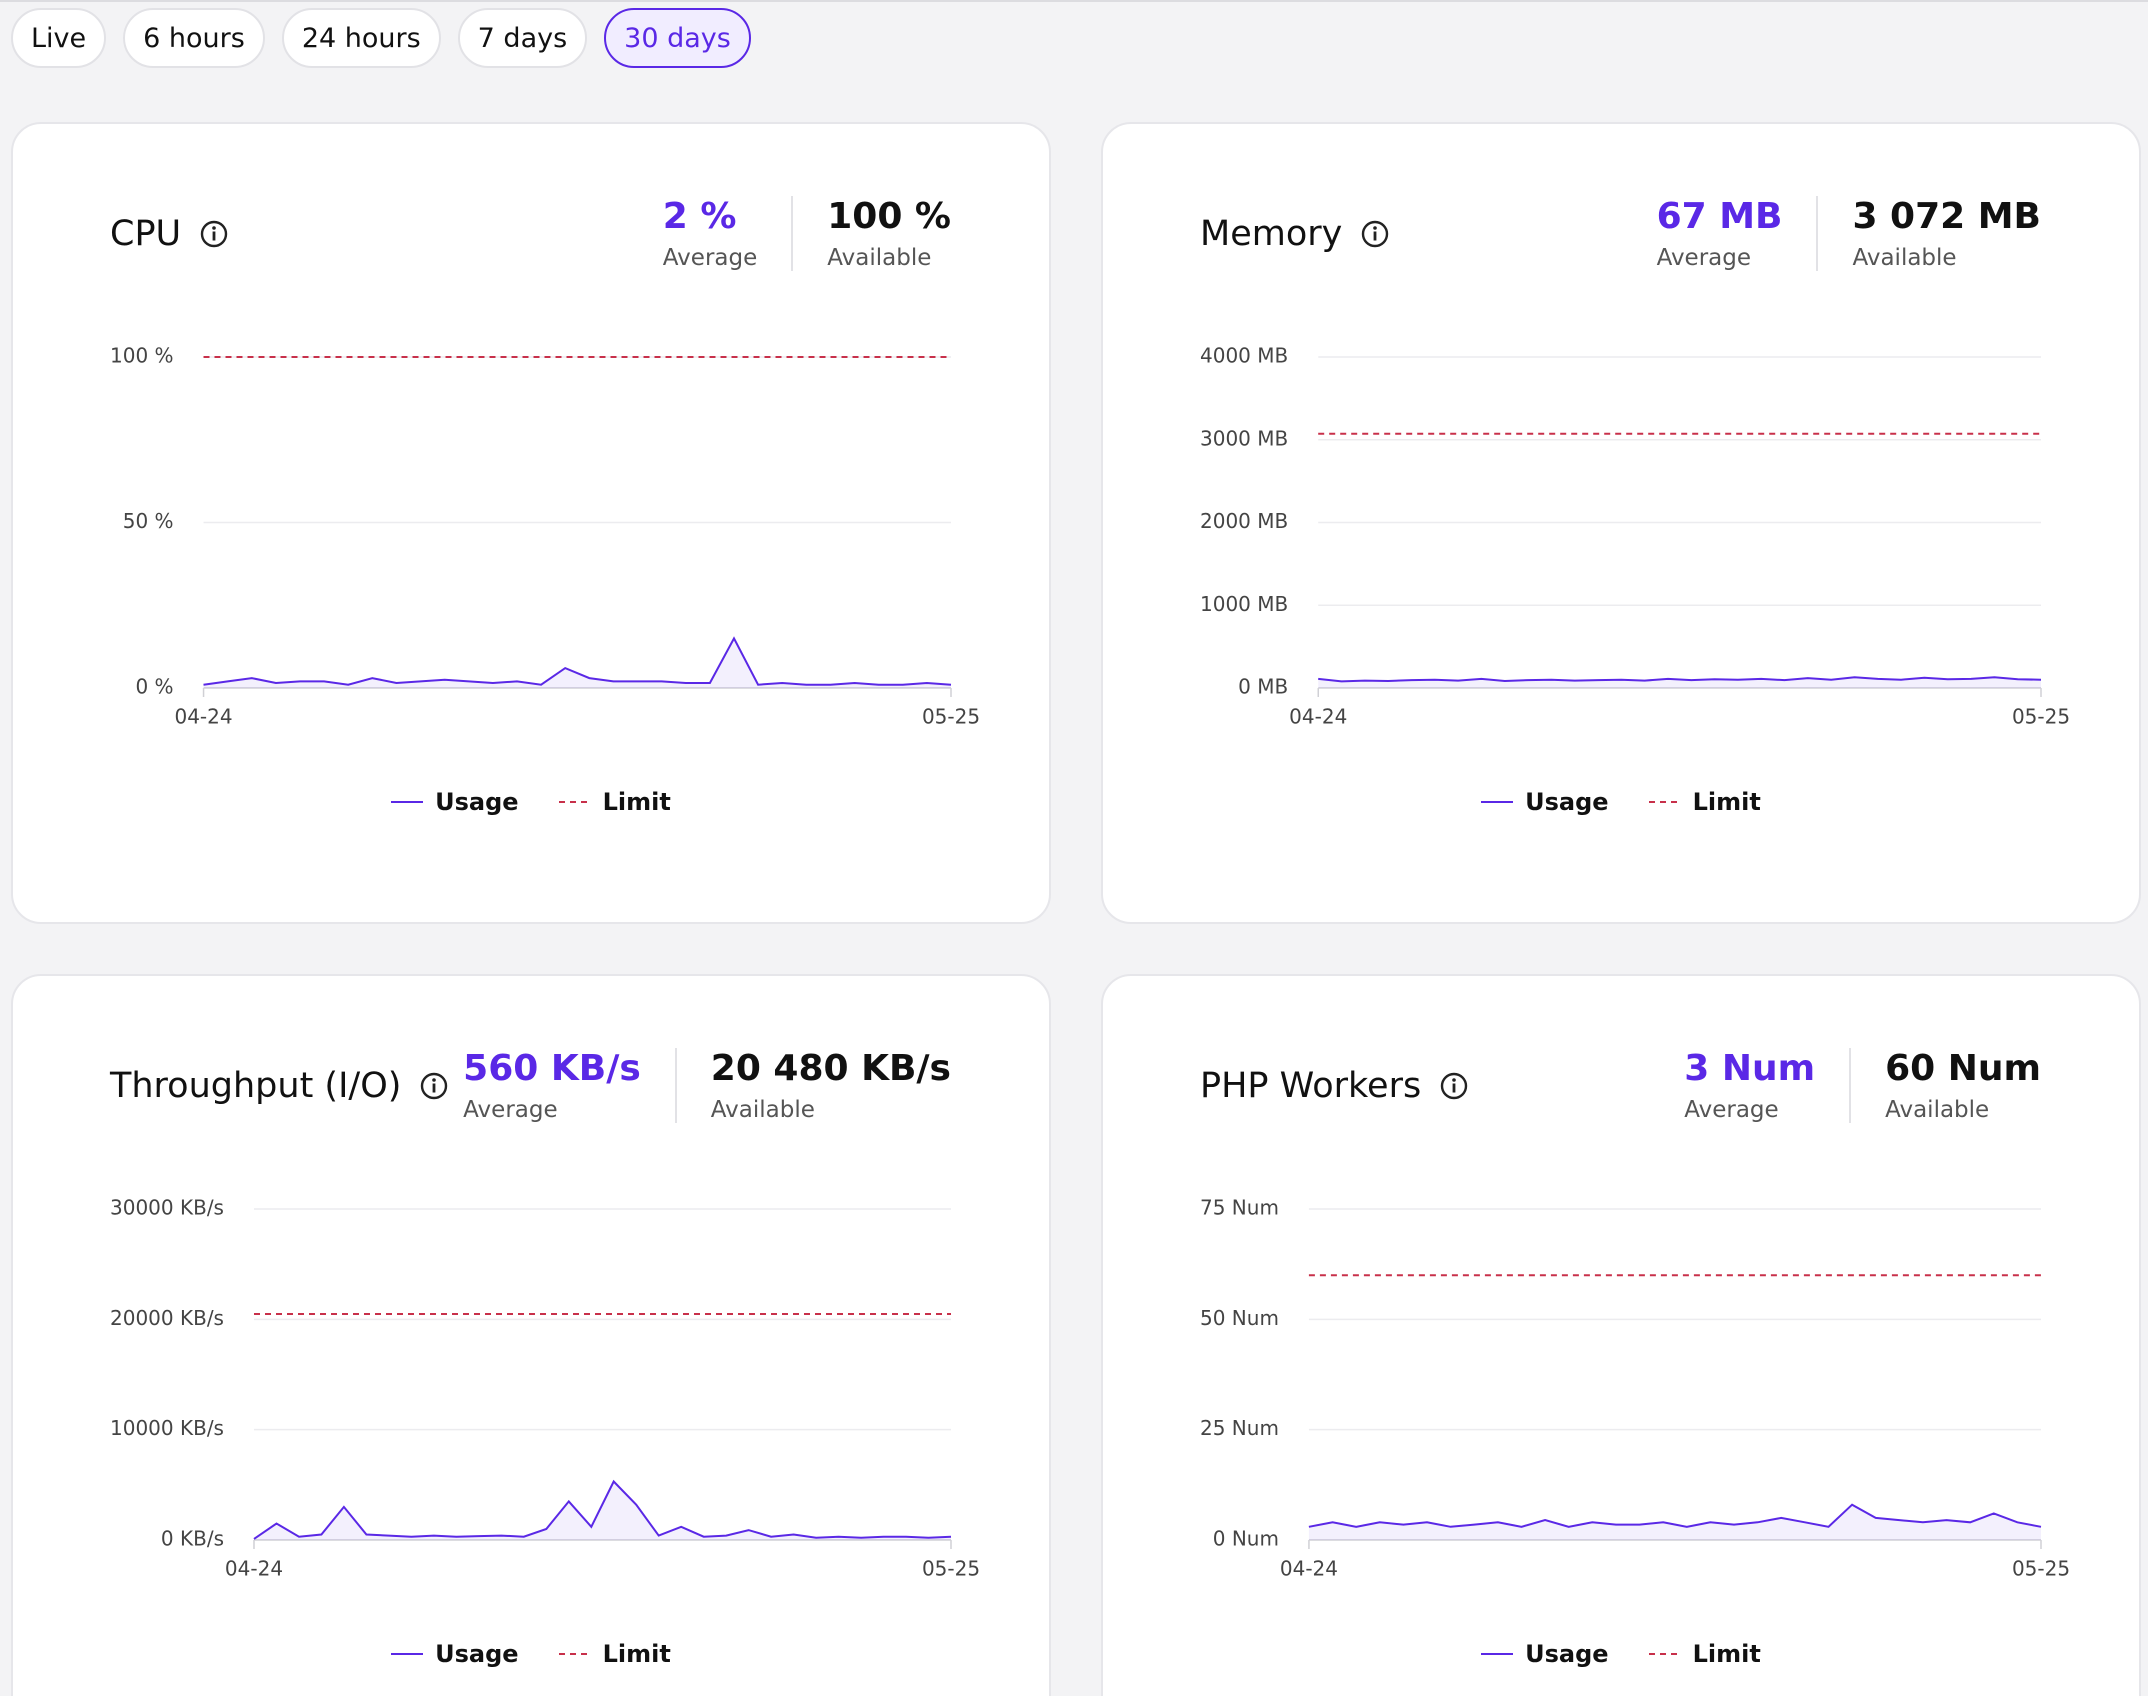 The height and width of the screenshot is (1696, 2148). Describe the element at coordinates (1750, 1068) in the screenshot. I see `stat-value: 3 Num` at that location.